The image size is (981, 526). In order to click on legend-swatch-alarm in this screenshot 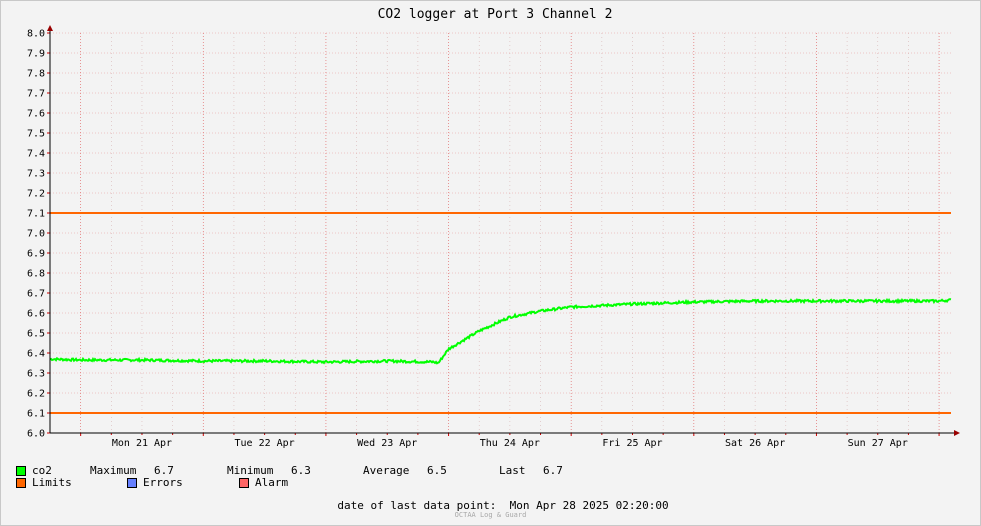, I will do `click(244, 482)`.